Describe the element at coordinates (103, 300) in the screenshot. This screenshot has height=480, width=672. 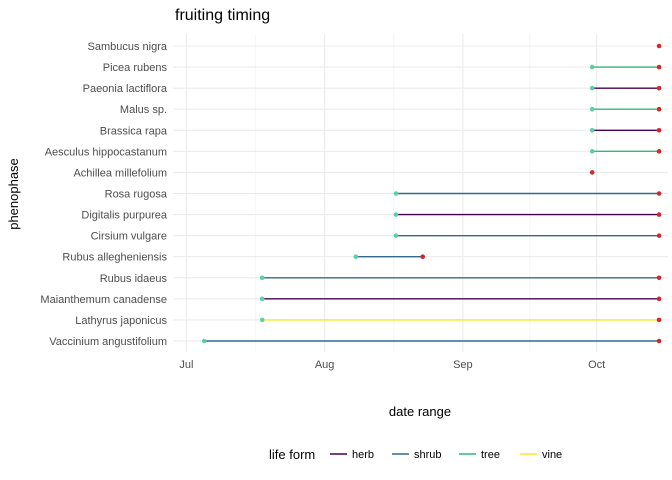
I see `y-tick-label: Maianthemum canadense` at that location.